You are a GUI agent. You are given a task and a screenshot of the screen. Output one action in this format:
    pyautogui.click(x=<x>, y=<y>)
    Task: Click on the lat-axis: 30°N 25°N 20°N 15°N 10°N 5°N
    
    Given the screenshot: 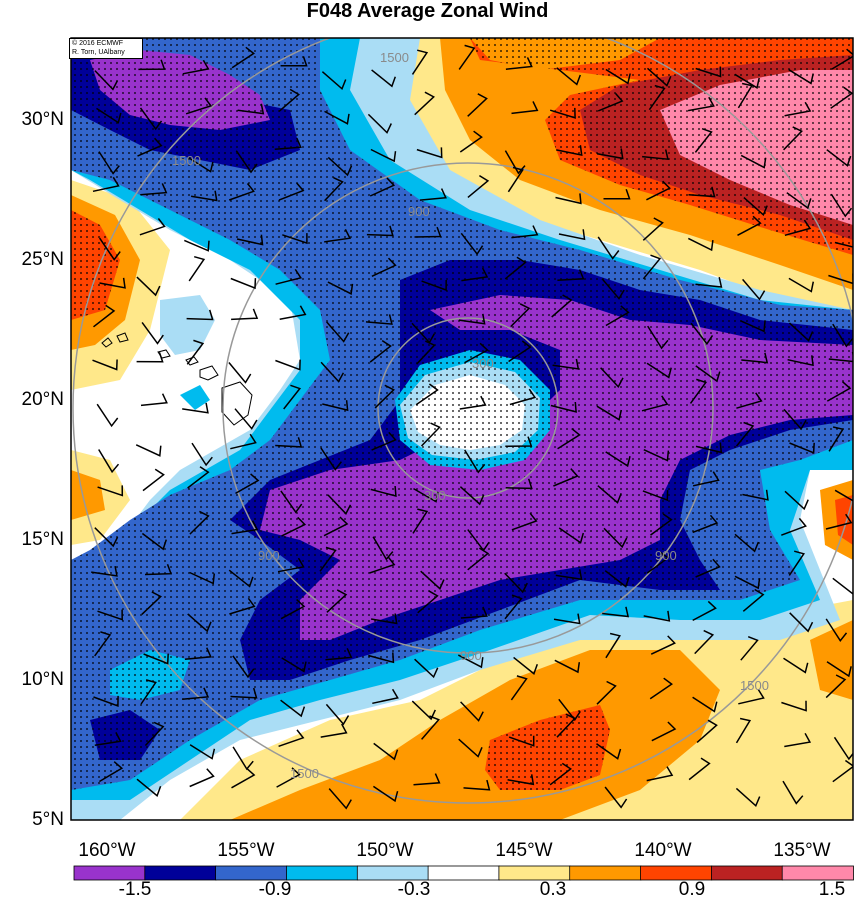 What is the action you would take?
    pyautogui.click(x=43, y=469)
    